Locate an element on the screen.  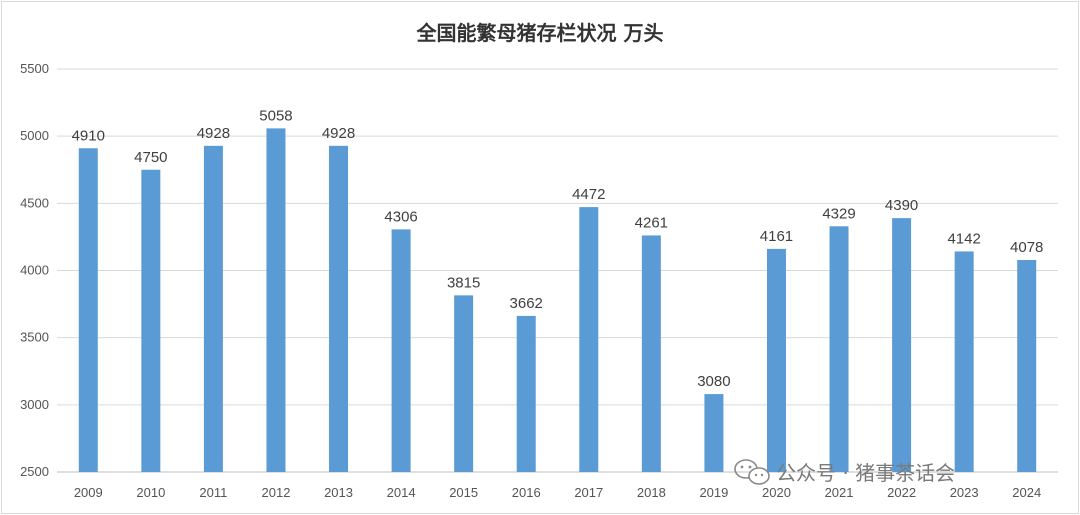
data-label: 4472 is located at coordinates (588, 194).